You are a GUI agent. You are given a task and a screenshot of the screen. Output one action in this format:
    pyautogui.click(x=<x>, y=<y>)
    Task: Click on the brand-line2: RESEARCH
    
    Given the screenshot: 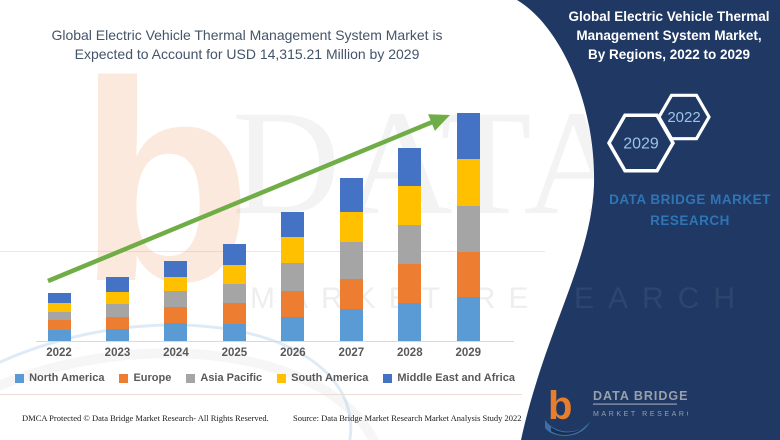 What is the action you would take?
    pyautogui.click(x=690, y=220)
    